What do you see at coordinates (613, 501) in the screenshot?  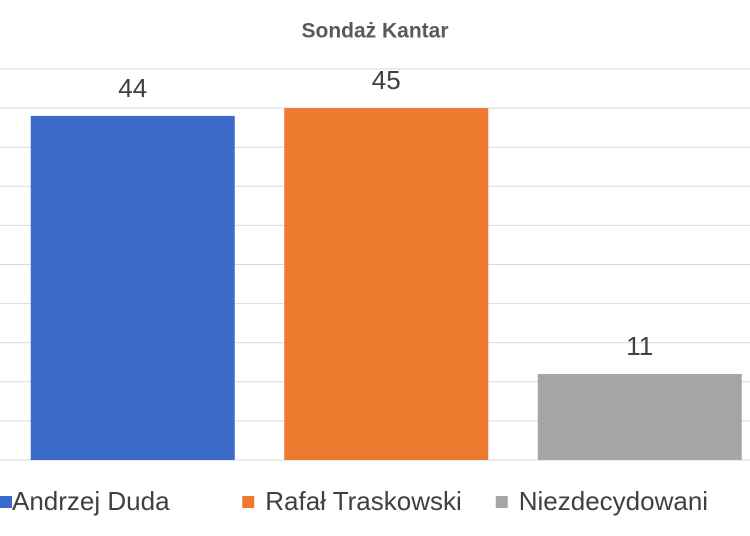 I see `legend-label: Niezdecydowani` at bounding box center [613, 501].